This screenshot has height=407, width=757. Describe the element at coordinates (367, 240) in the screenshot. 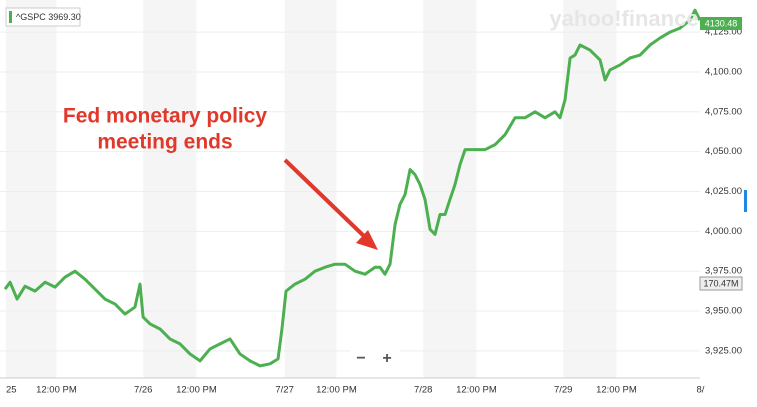

I see `annotation-arrowhead` at that location.